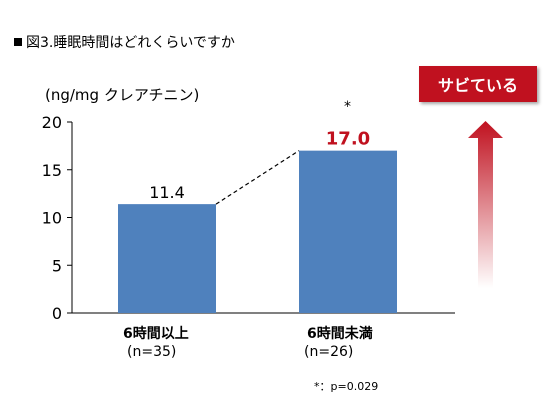  I want to click on category-label-2: 6時間未満, so click(340, 334).